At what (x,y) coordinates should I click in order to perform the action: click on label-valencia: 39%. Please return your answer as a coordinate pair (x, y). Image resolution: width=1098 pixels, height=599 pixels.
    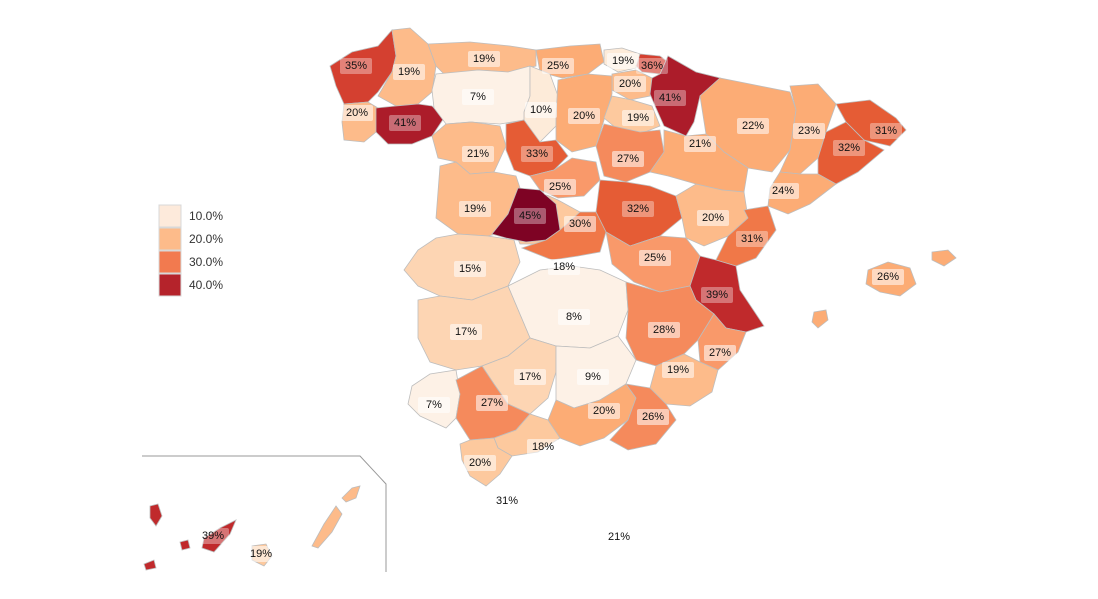
    Looking at the image, I should click on (717, 295).